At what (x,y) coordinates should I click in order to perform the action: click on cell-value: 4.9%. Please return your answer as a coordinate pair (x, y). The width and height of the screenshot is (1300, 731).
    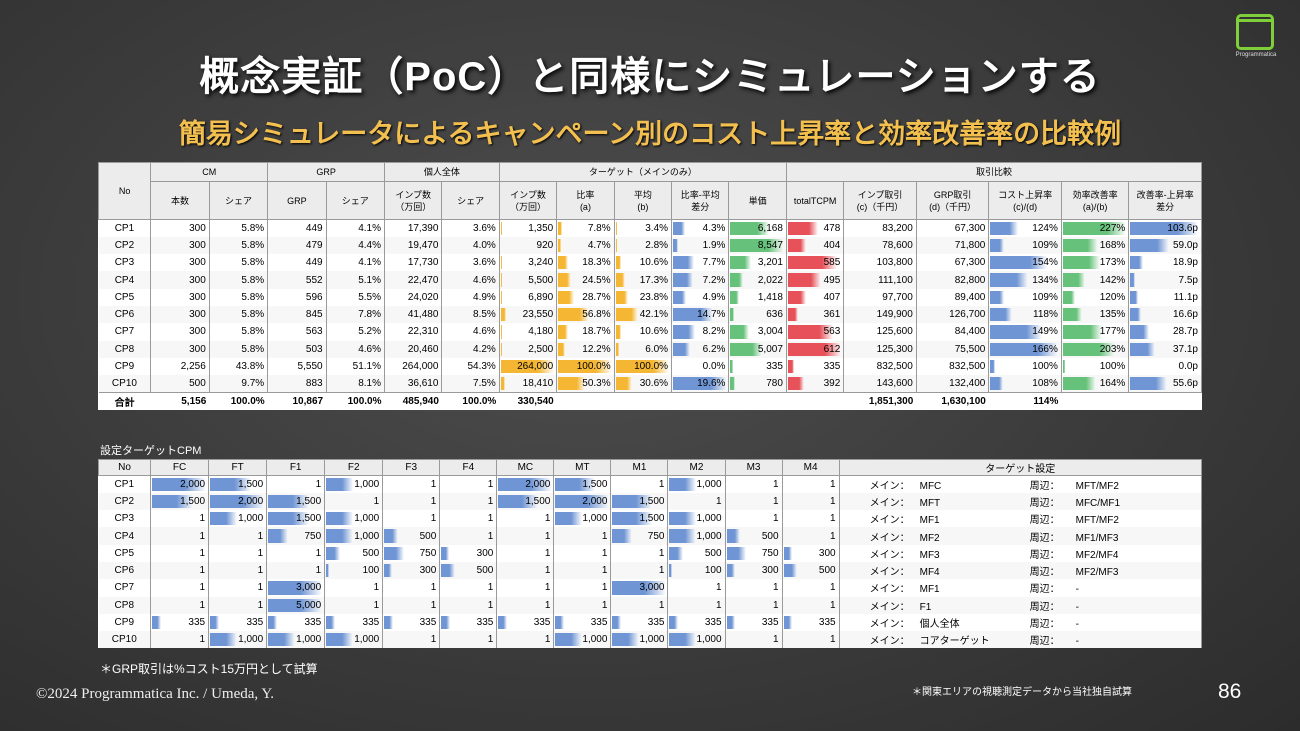
    Looking at the image, I should click on (714, 297).